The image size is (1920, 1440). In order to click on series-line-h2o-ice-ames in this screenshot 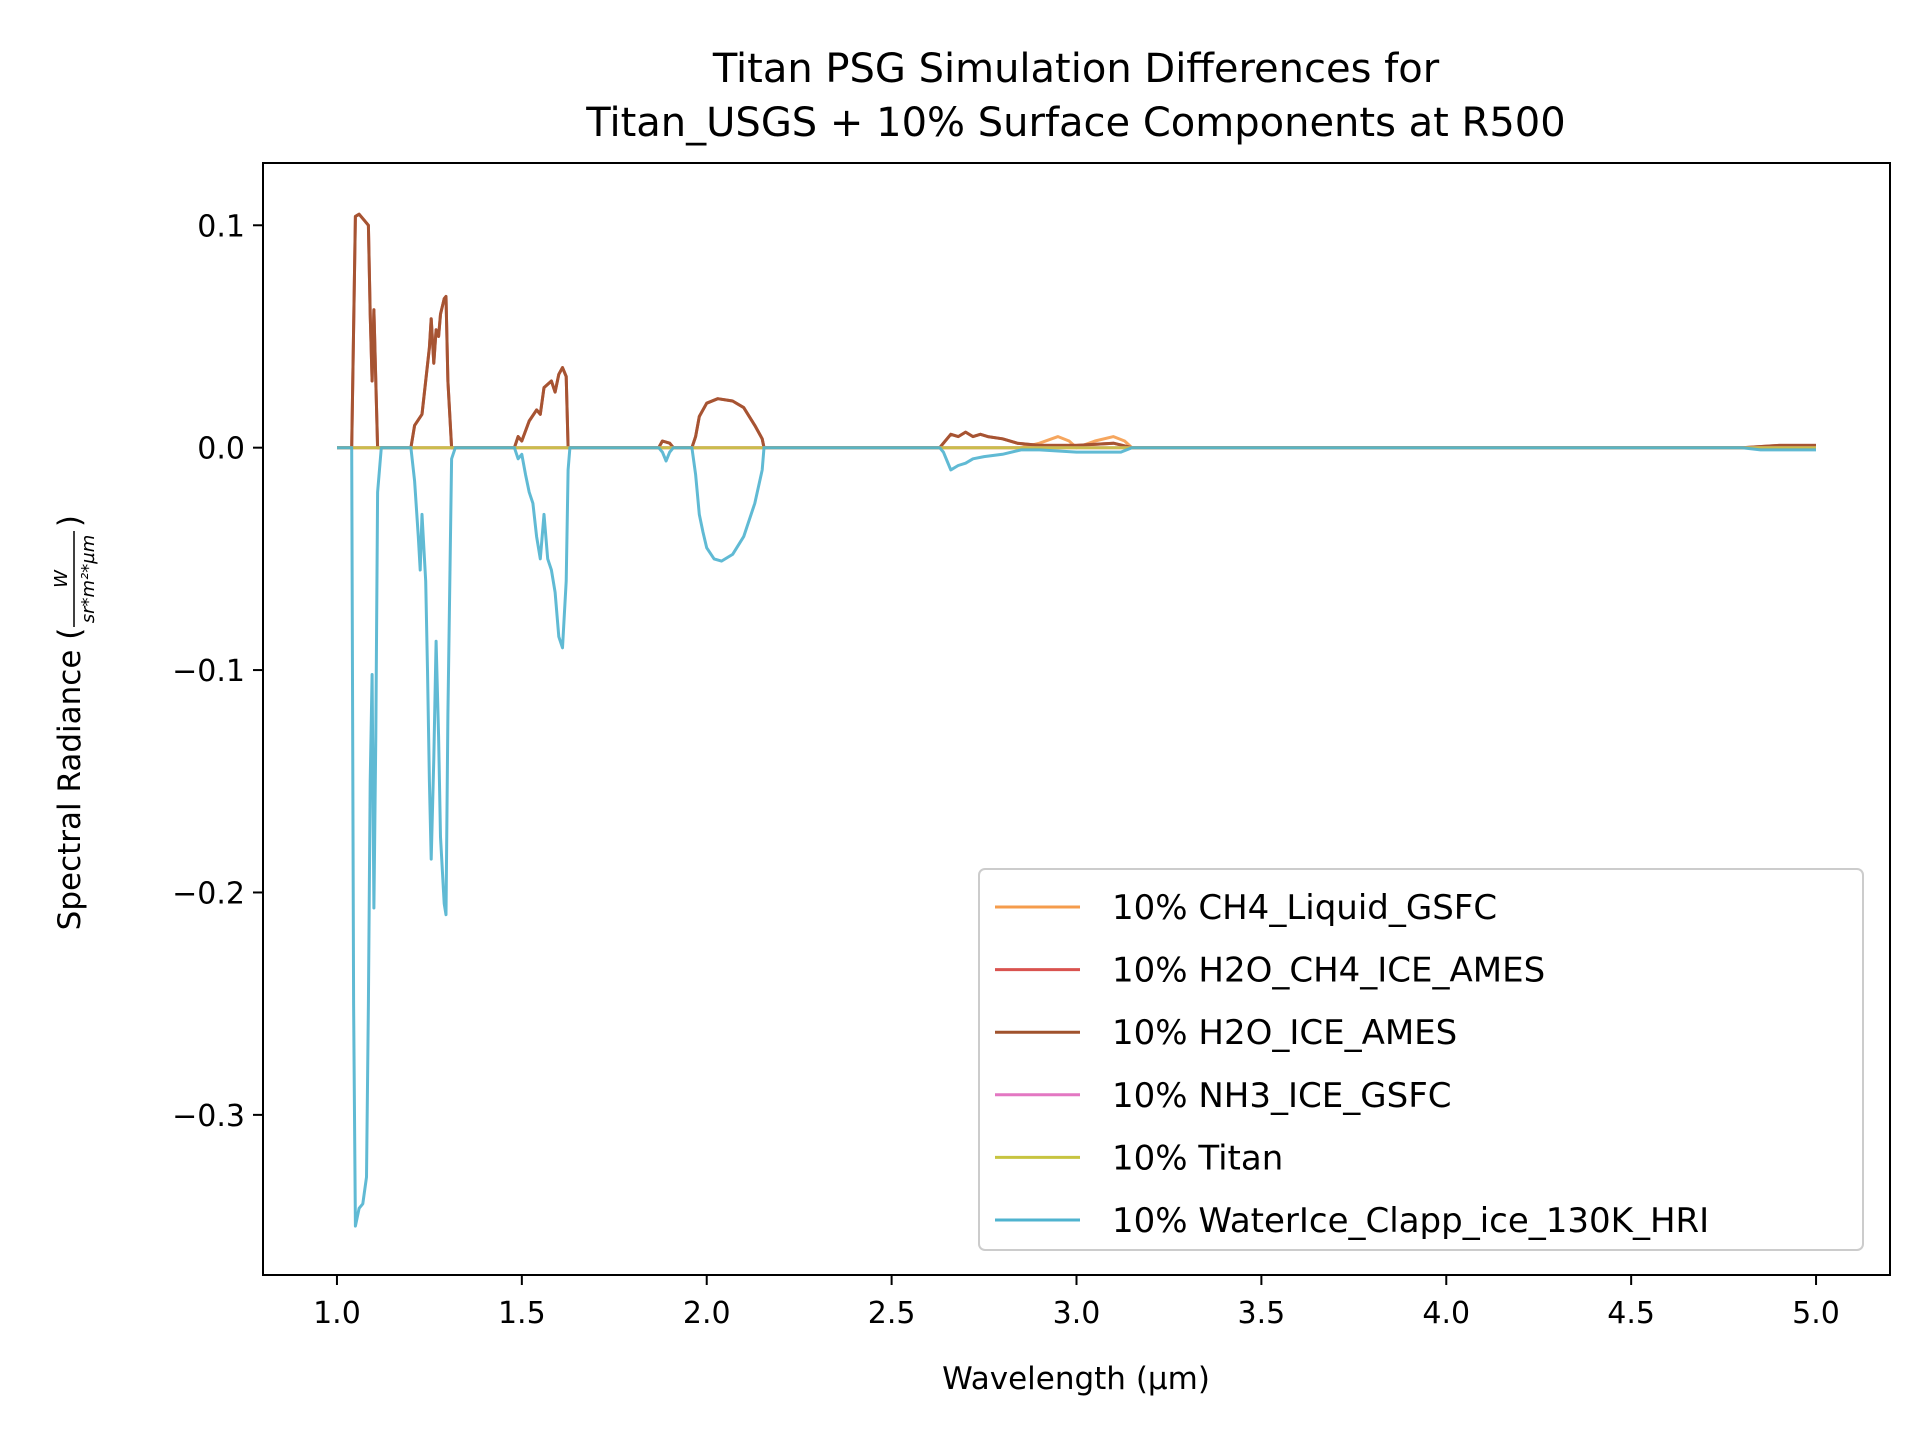, I will do `click(1076, 331)`.